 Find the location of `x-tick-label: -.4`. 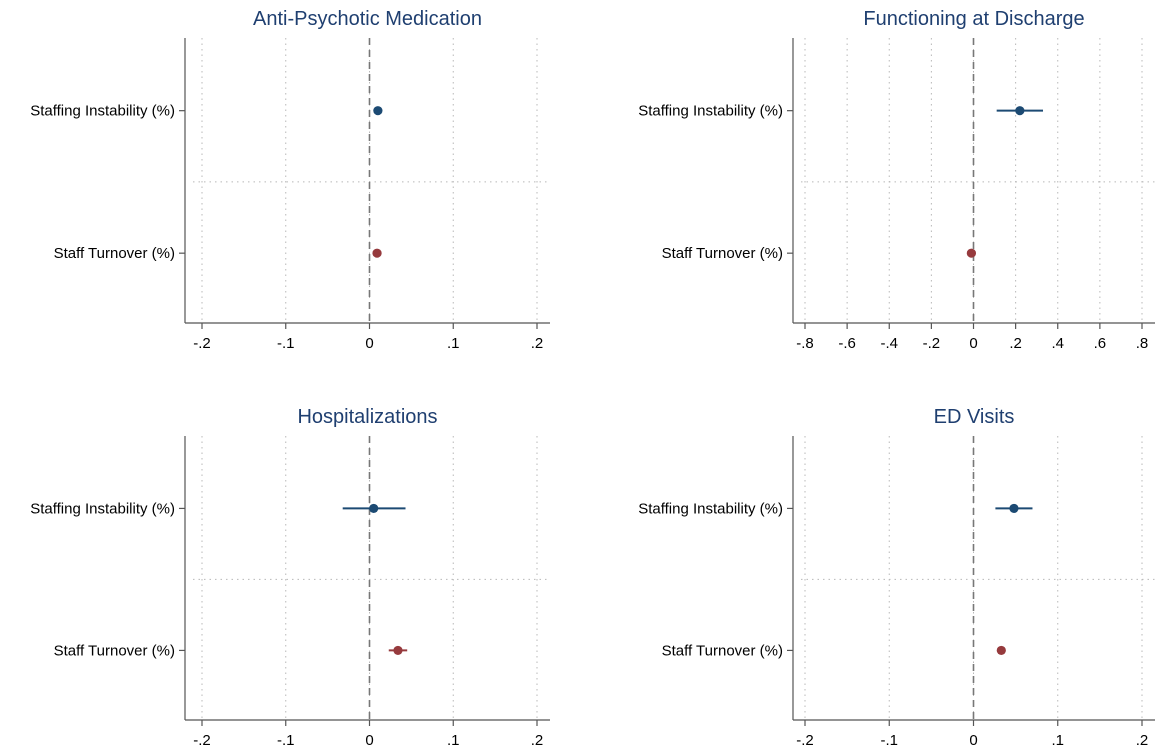

x-tick-label: -.4 is located at coordinates (889, 343).